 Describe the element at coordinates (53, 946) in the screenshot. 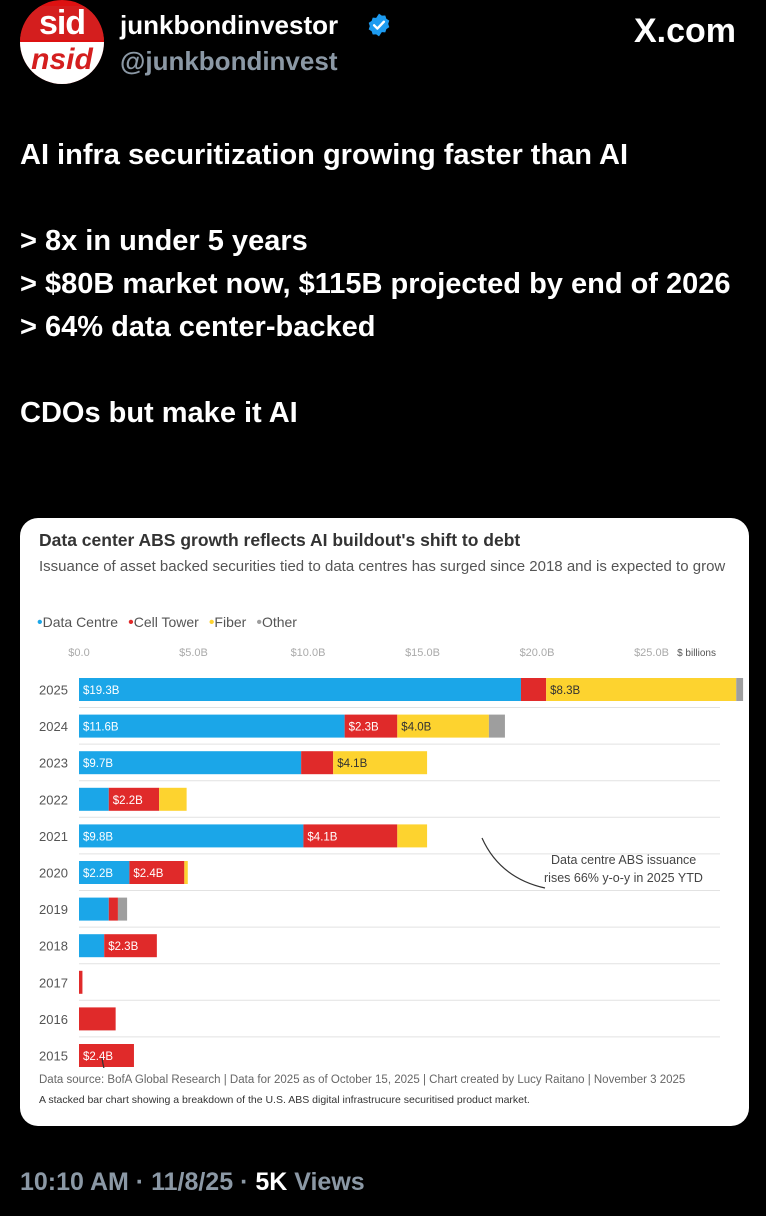

I see `y-category-label: 2018` at that location.